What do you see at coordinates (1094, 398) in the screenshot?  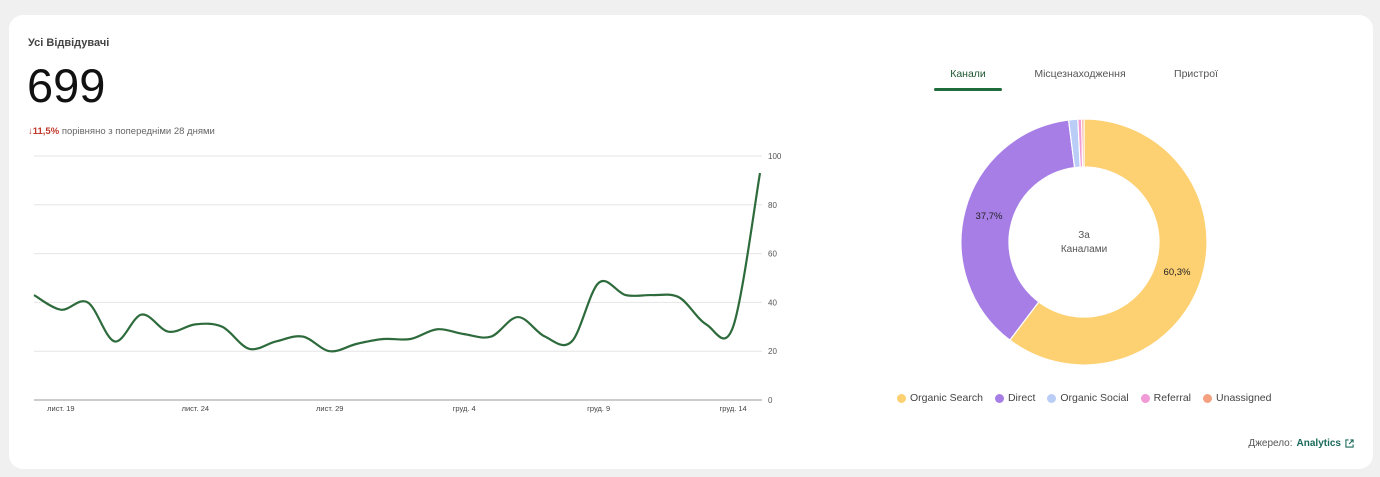 I see `legend-label: Organic Social` at bounding box center [1094, 398].